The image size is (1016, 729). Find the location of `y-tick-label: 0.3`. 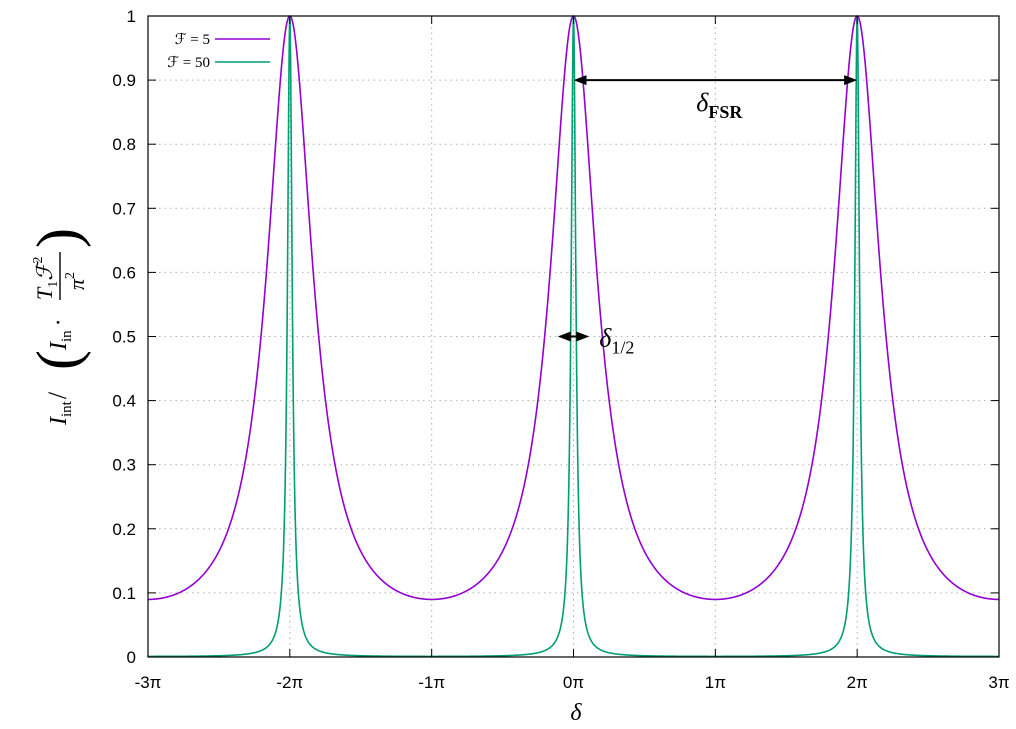

y-tick-label: 0.3 is located at coordinates (124, 465).